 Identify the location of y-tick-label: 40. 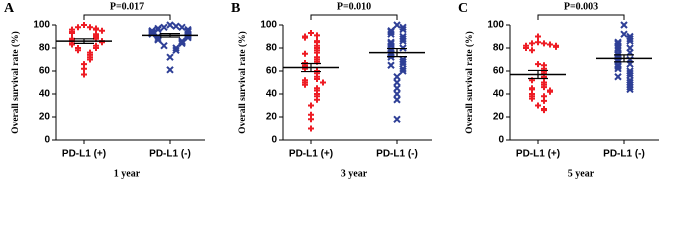
(45, 94).